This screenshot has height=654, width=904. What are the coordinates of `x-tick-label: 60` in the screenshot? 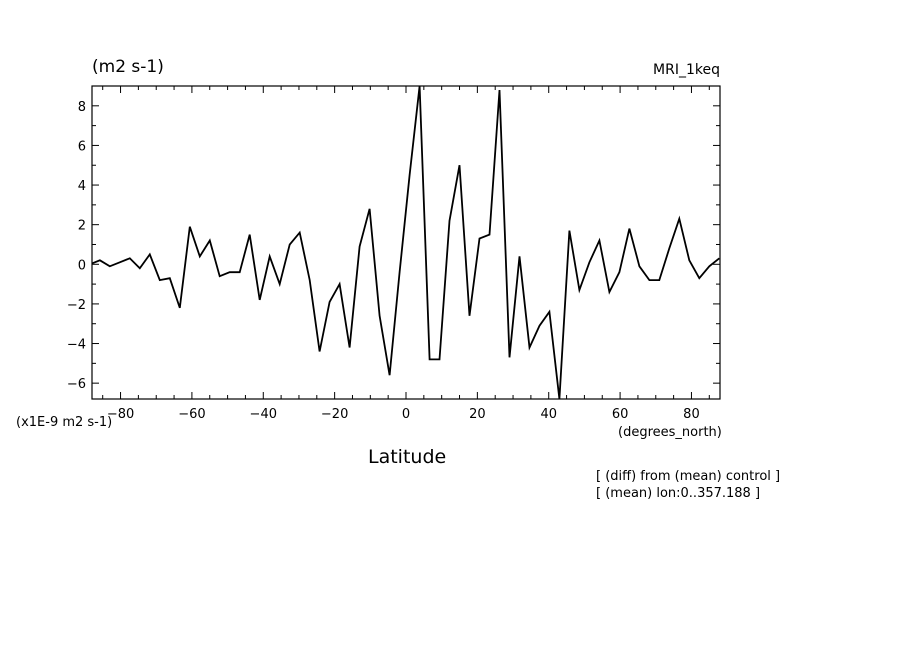 It's located at (620, 414).